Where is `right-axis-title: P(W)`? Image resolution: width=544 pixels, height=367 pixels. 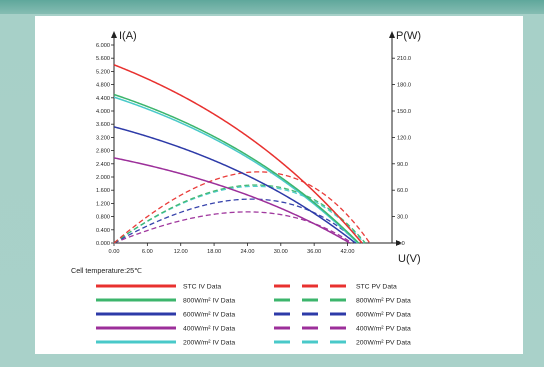 right-axis-title: P(W) is located at coordinates (408, 36).